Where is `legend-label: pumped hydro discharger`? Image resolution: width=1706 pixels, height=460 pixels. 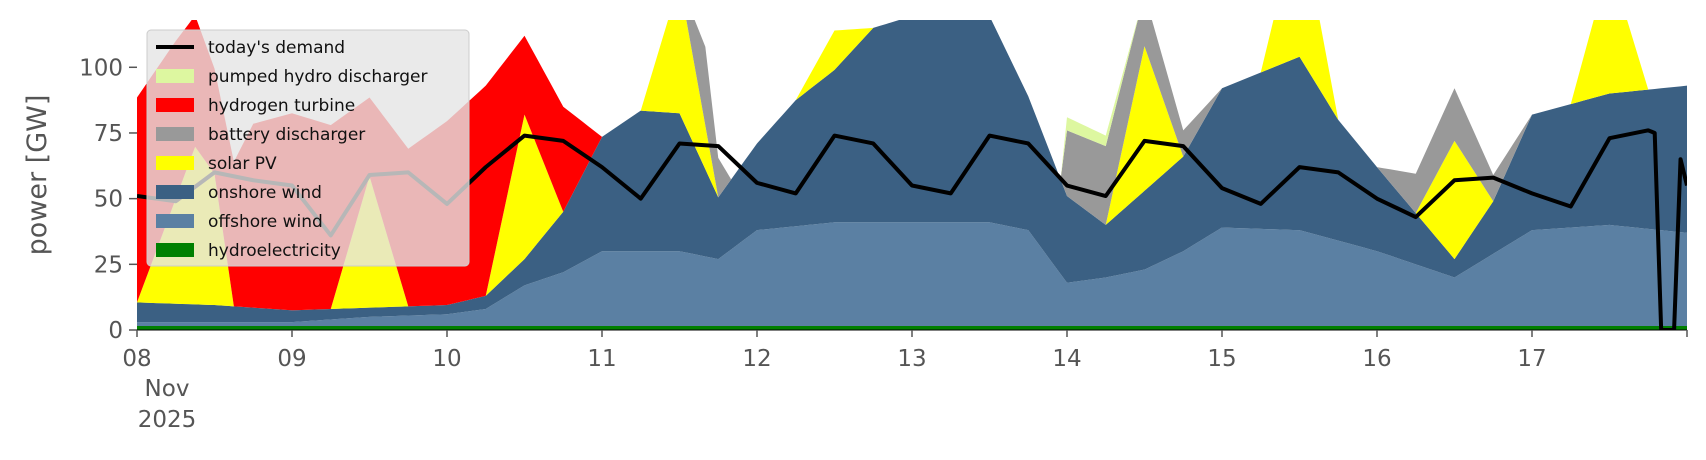 legend-label: pumped hydro discharger is located at coordinates (317, 77).